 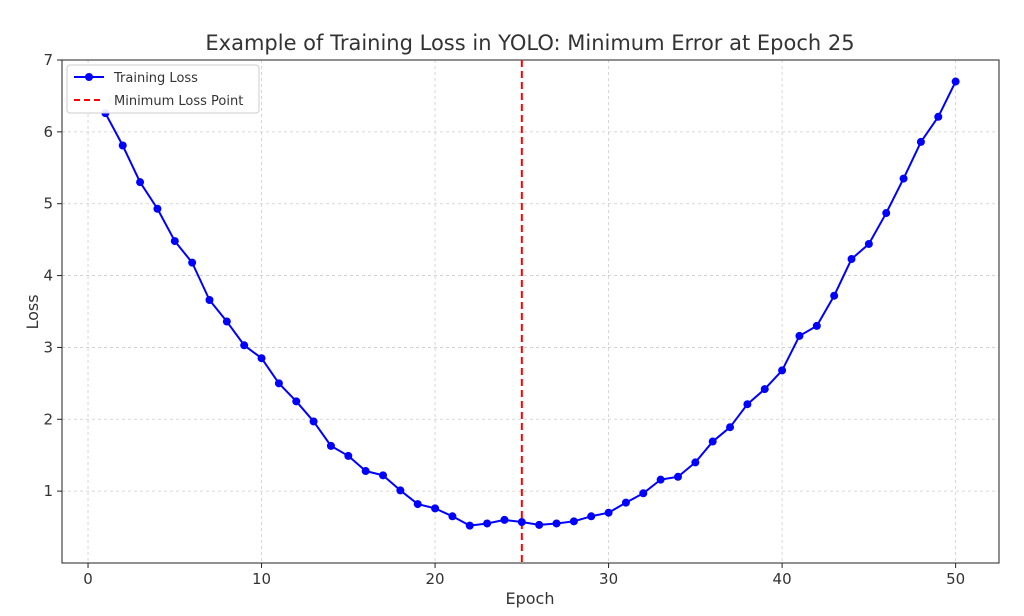 What do you see at coordinates (435, 579) in the screenshot?
I see `x-tick-label: 20` at bounding box center [435, 579].